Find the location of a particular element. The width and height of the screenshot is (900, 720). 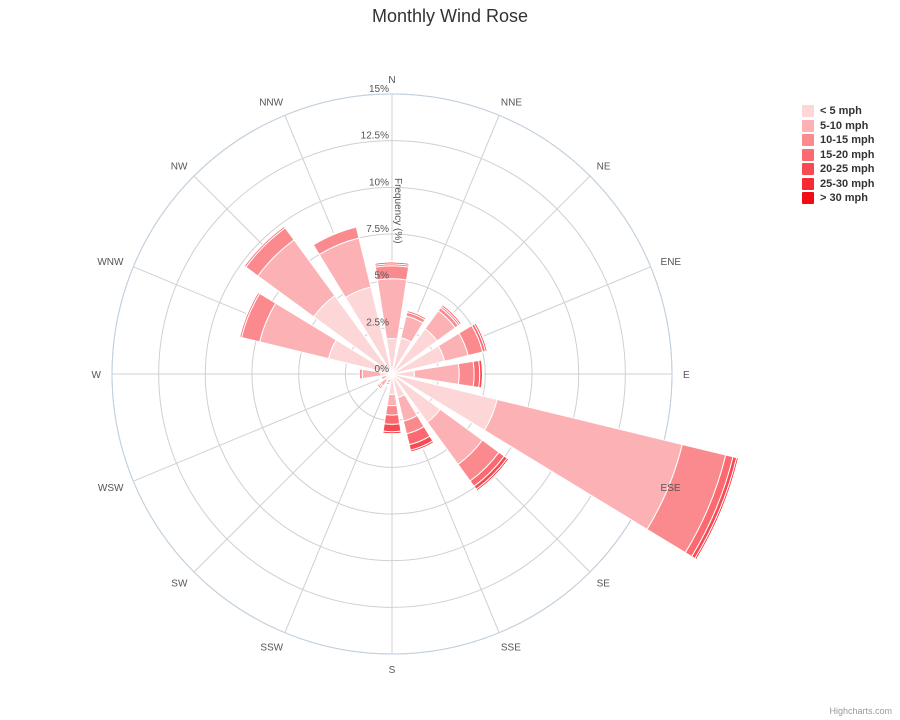

direction-label: ESE is located at coordinates (671, 488).